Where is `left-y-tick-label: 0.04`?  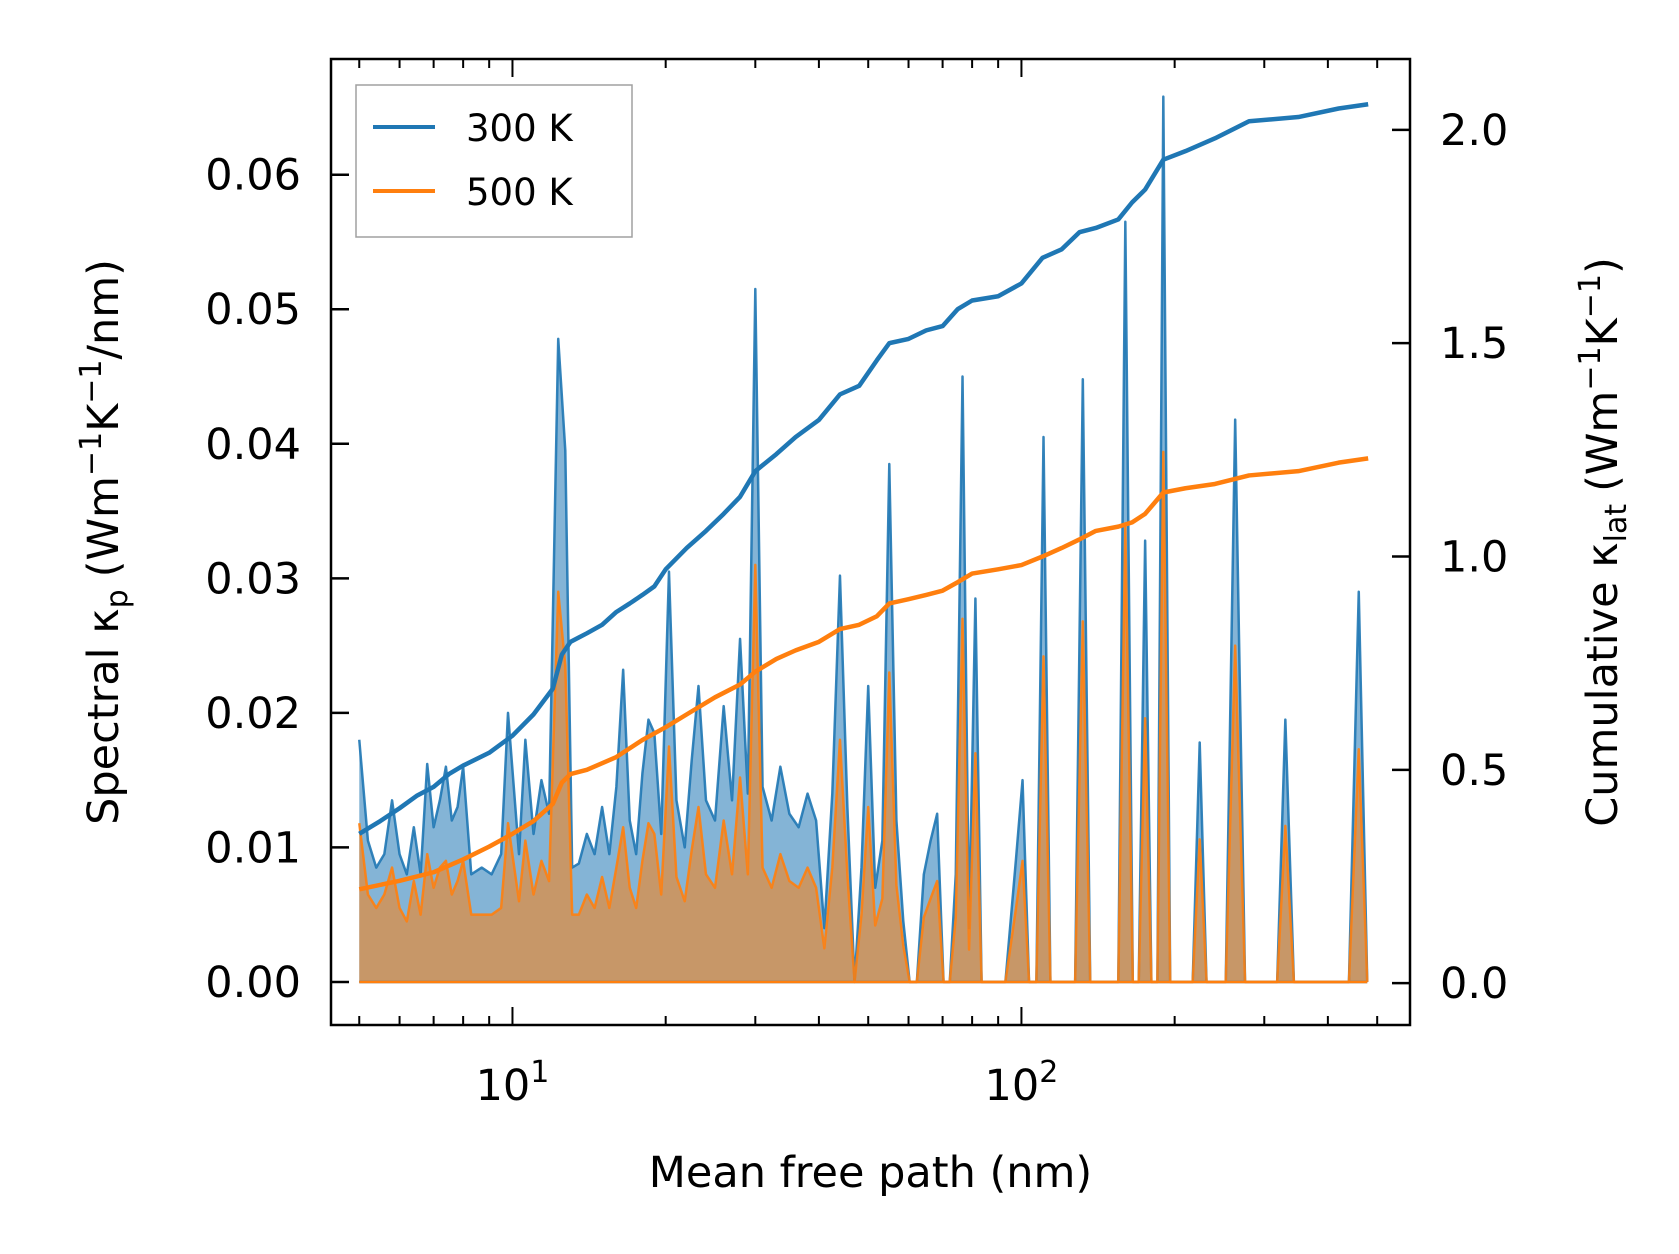 left-y-tick-label: 0.04 is located at coordinates (253, 445).